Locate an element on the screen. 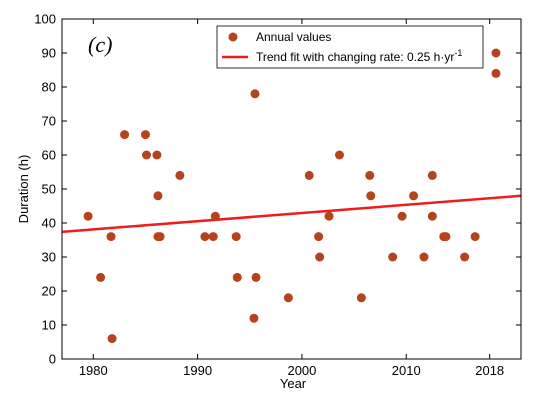 This screenshot has width=550, height=404. x-tick-label: 2018 is located at coordinates (489, 370).